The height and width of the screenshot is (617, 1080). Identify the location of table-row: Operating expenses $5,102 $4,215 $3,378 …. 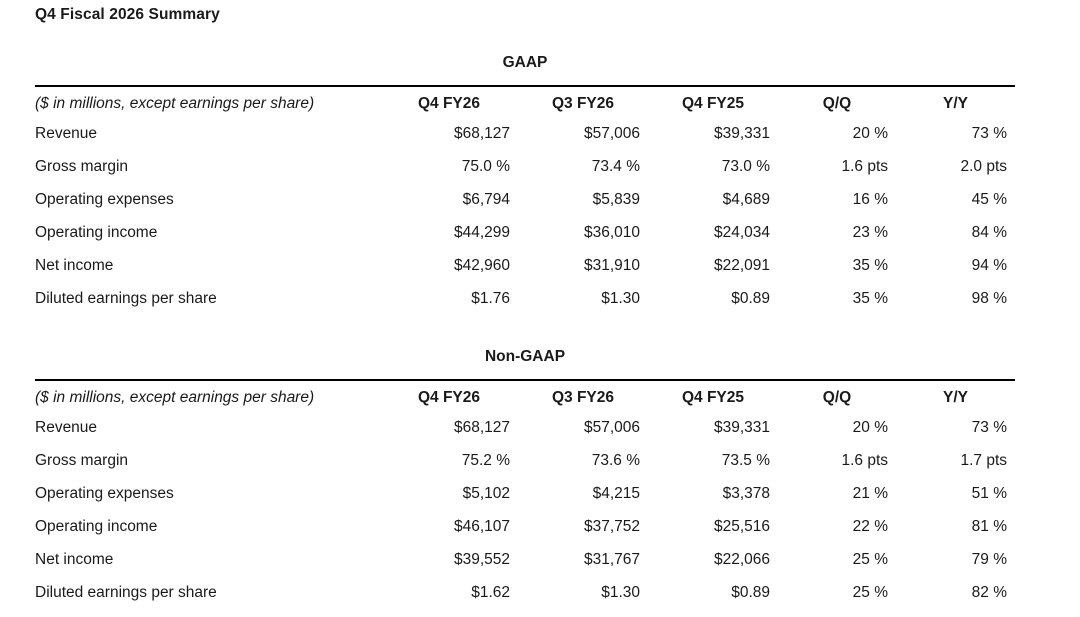
(525, 493).